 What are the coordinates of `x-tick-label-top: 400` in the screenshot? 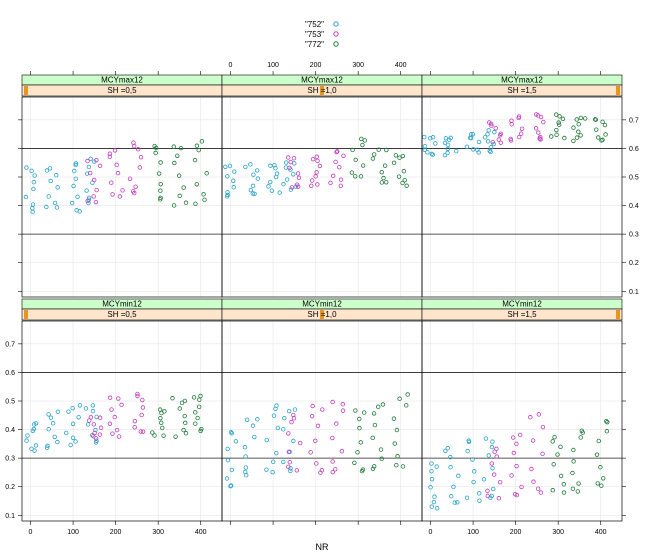 It's located at (401, 65).